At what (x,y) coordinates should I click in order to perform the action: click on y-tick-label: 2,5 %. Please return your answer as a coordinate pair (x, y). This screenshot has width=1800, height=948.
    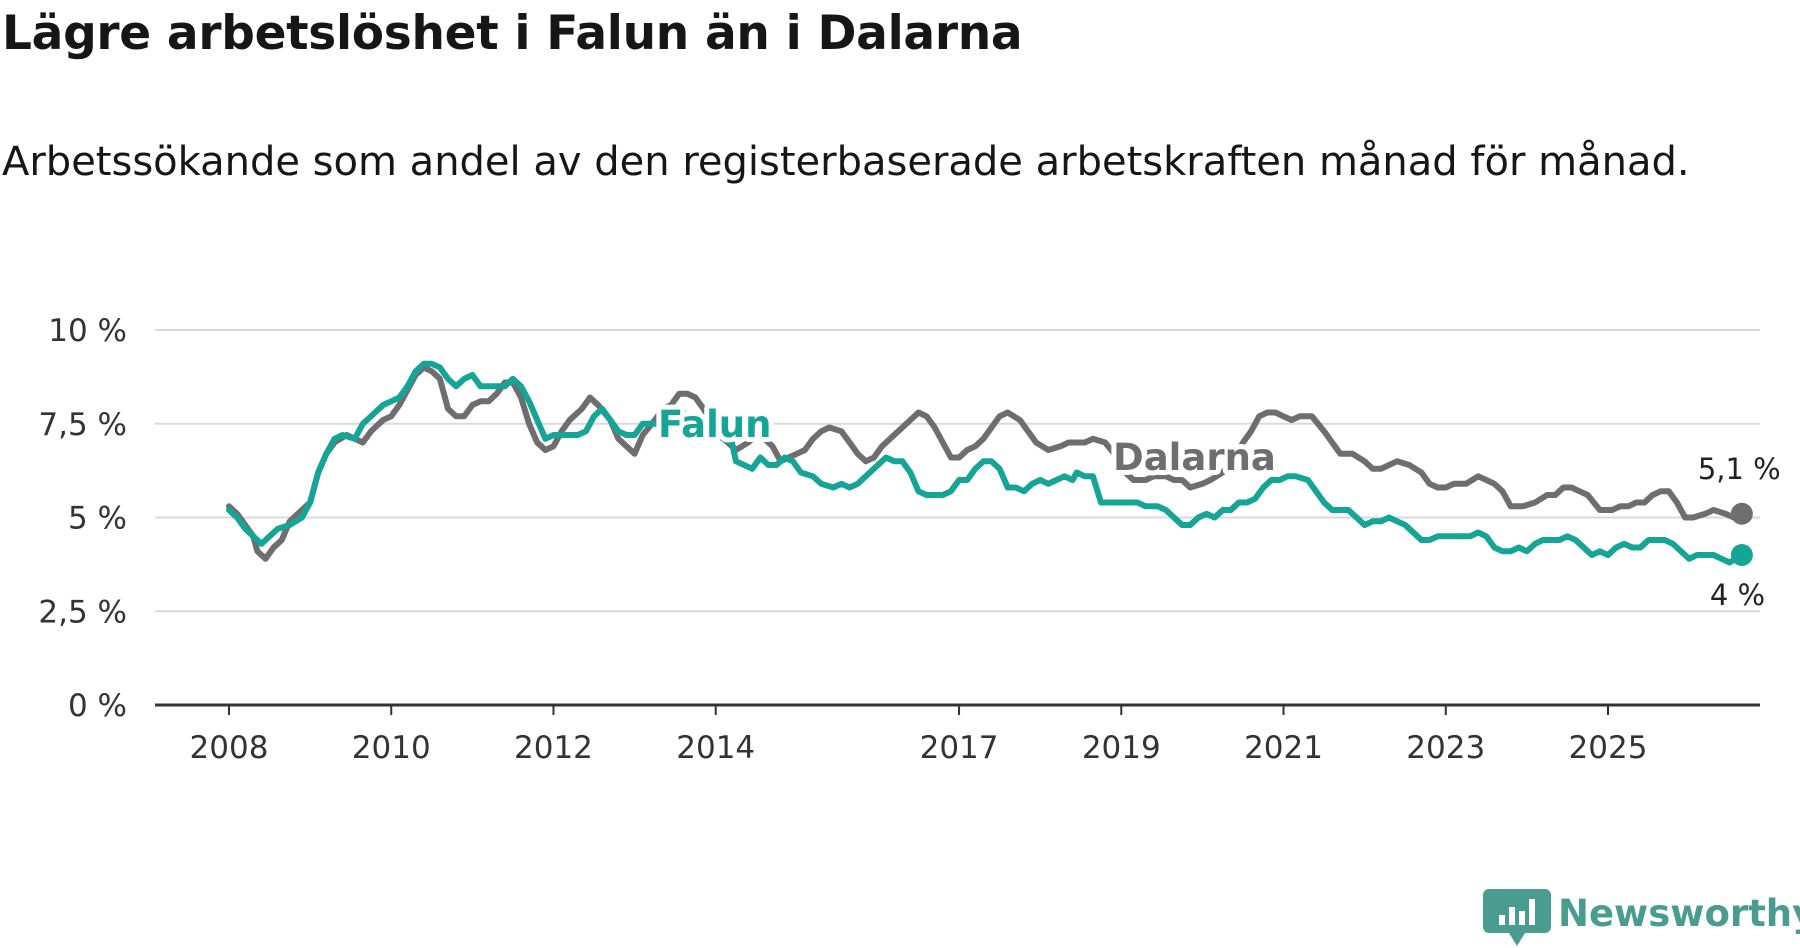
    Looking at the image, I should click on (82, 612).